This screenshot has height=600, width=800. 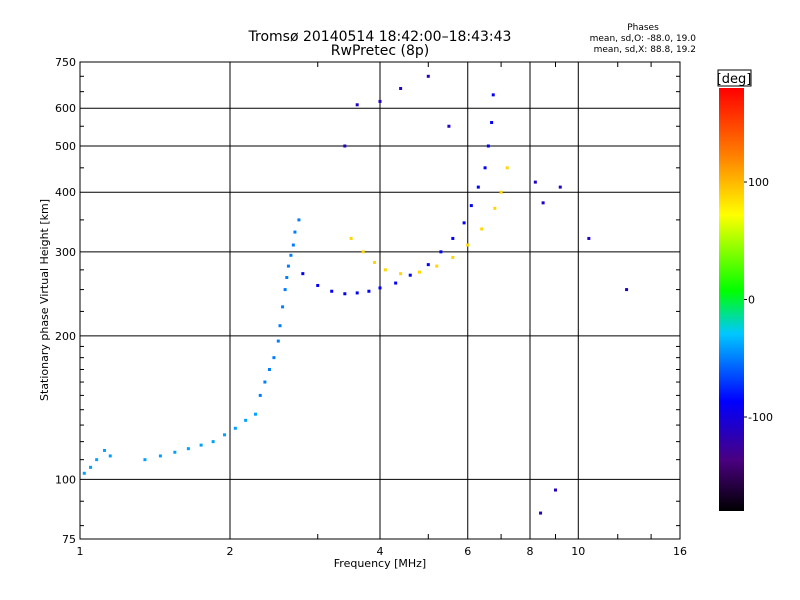 I want to click on y-tick-label: 400, so click(x=65, y=192).